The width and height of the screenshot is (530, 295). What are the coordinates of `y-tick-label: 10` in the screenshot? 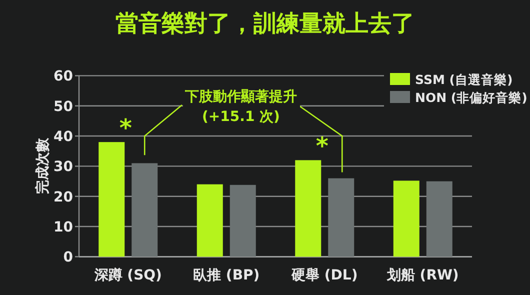 It's located at (64, 228).